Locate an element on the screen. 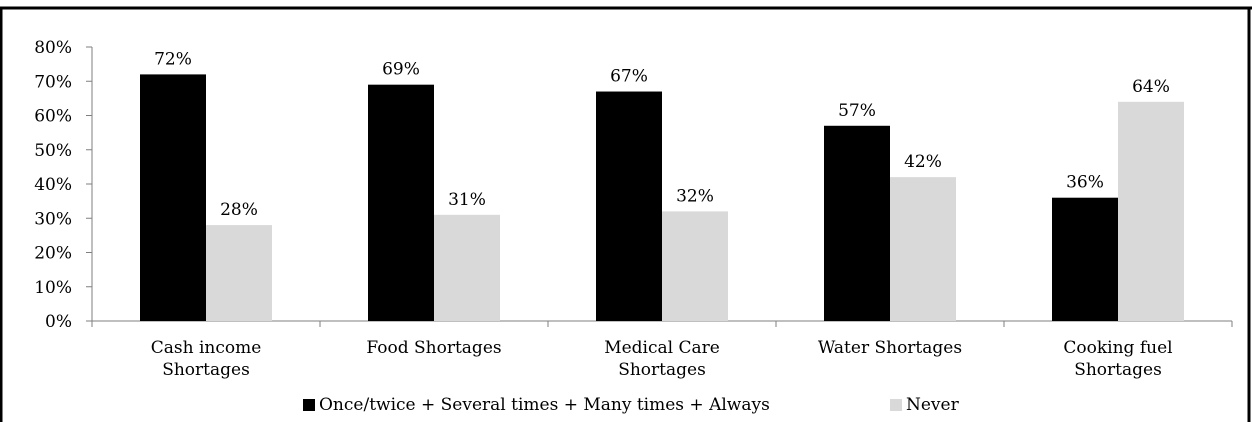 Image resolution: width=1252 pixels, height=422 pixels. data-label: 72% is located at coordinates (173, 59).